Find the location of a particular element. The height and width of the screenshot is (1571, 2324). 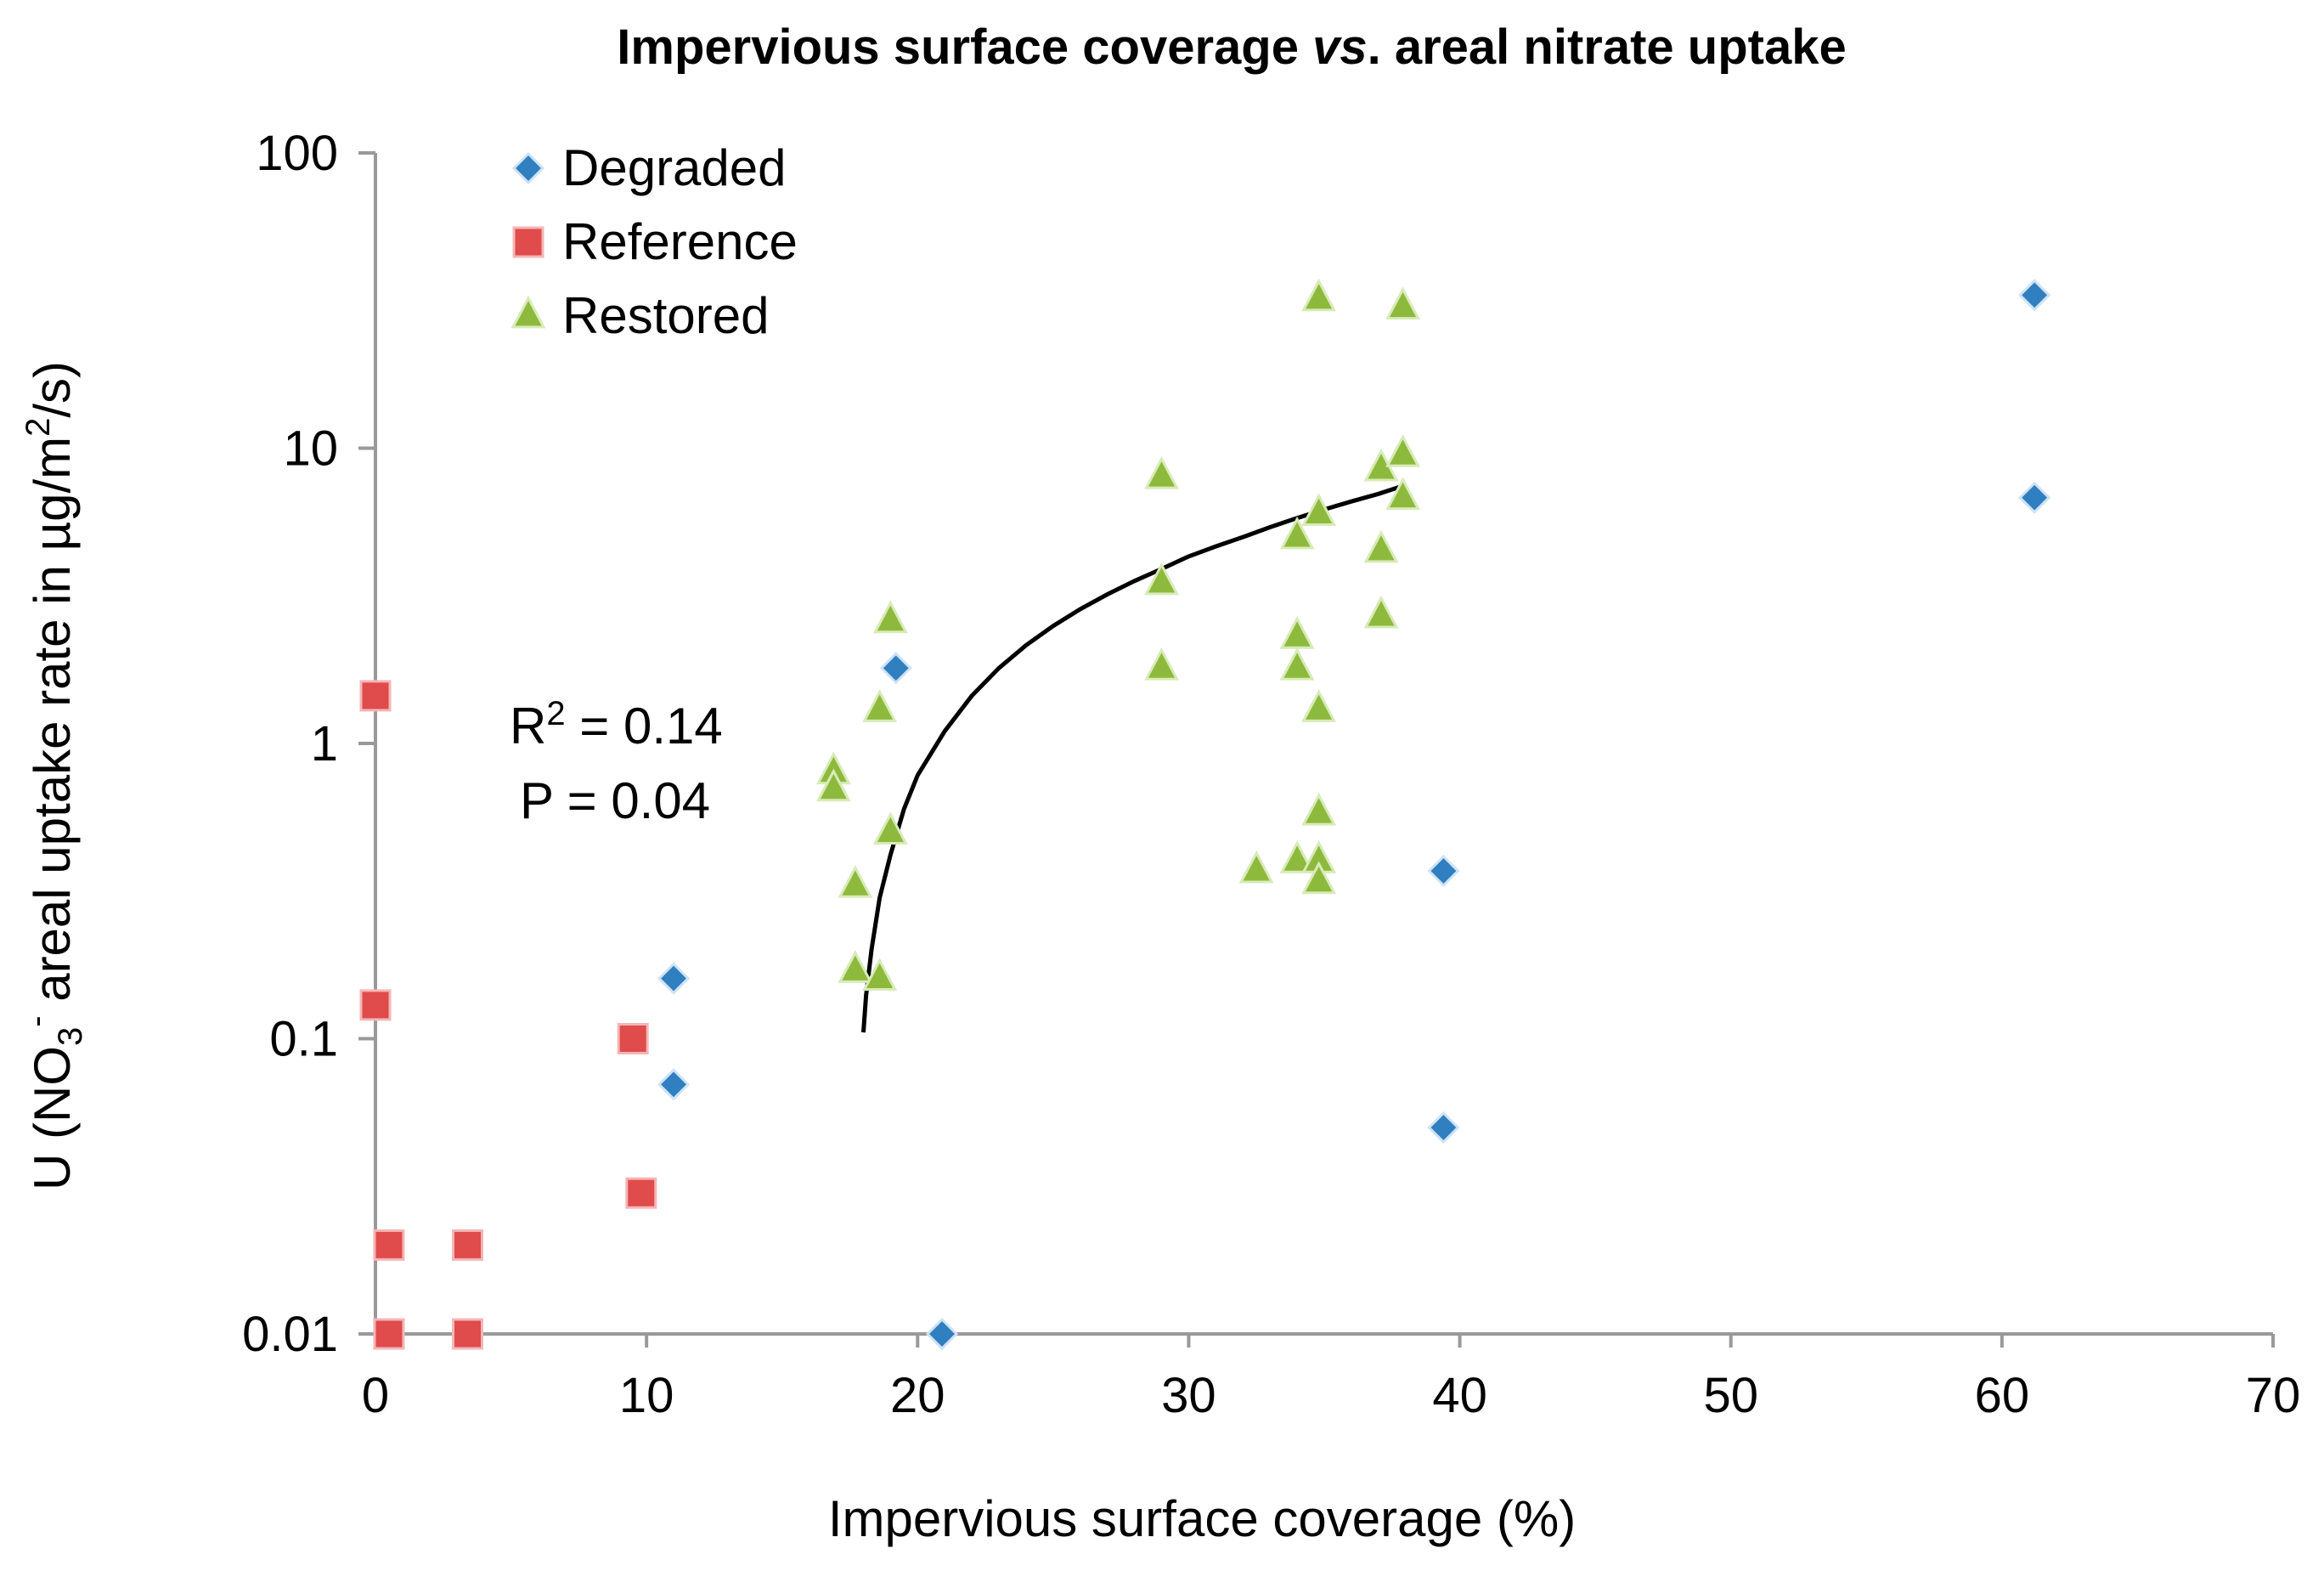

legend-label-degraded: Degraded is located at coordinates (674, 167).